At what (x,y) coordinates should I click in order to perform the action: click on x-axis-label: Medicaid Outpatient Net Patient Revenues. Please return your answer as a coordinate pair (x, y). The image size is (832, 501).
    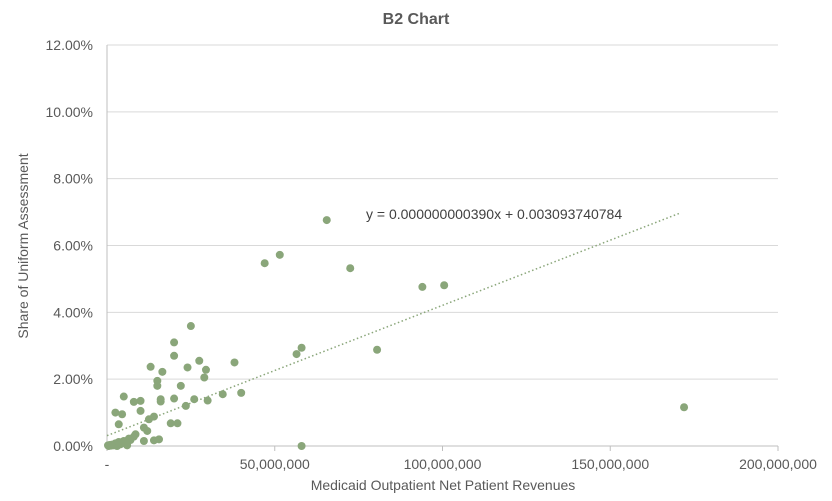
    Looking at the image, I should click on (443, 485).